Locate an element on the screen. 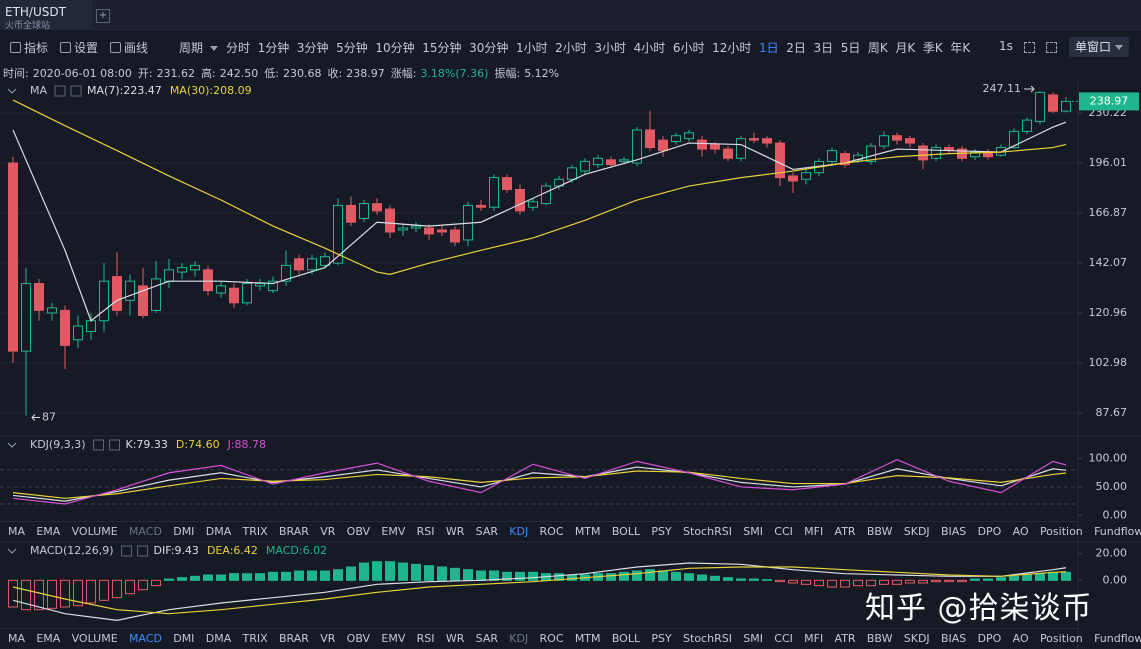 The height and width of the screenshot is (649, 1141). info-value: 2020-06-01 08:00 is located at coordinates (82, 73).